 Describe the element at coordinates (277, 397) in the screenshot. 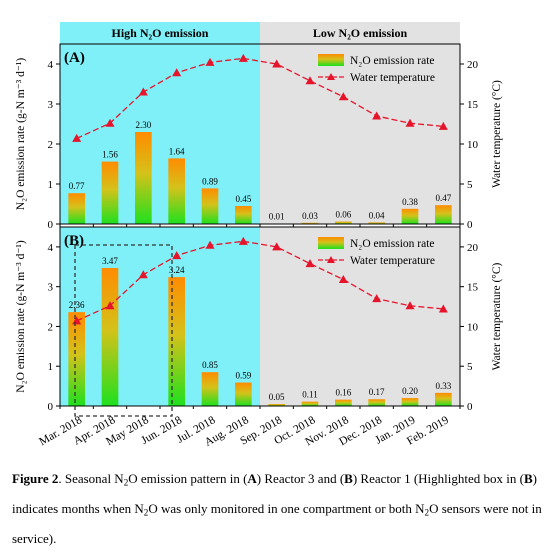

I see `bar-data-label: 0.05` at that location.